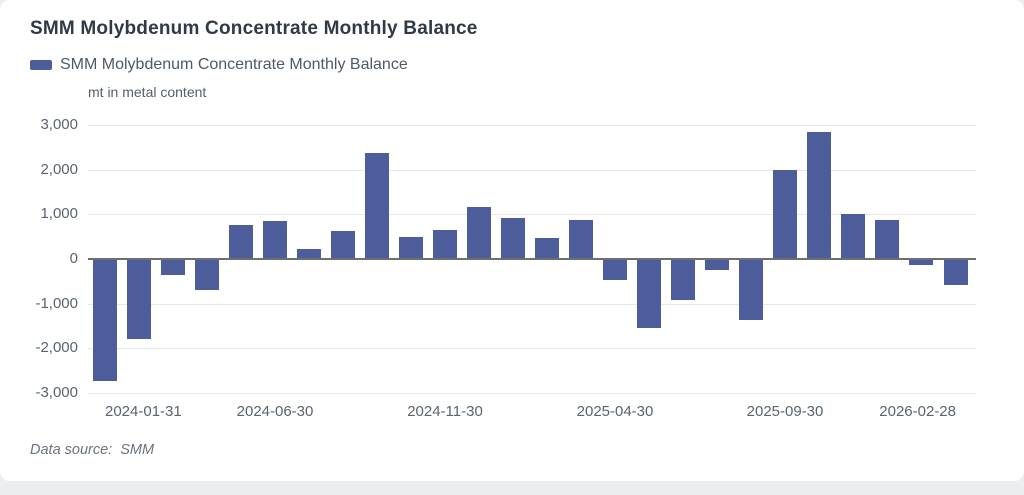  Describe the element at coordinates (59, 124) in the screenshot. I see `y-axis-tick-label: 3,000` at that location.